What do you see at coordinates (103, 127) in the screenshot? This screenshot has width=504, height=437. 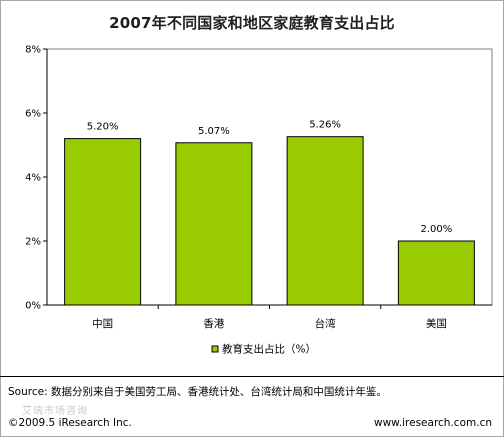 I see `bar-data-label: 5.20%` at bounding box center [103, 127].